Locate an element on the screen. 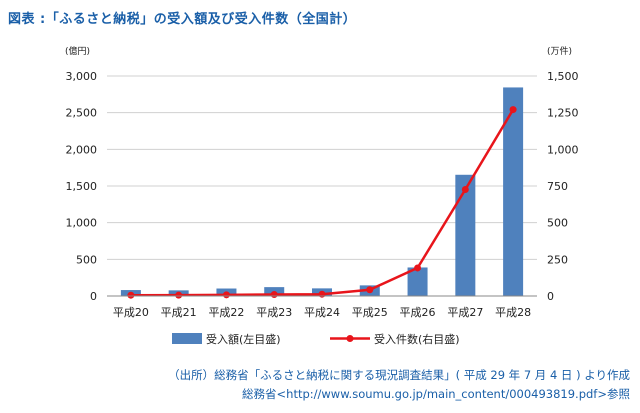 Image resolution: width=640 pixels, height=413 pixels. left-tick-label: 500 is located at coordinates (86, 259).